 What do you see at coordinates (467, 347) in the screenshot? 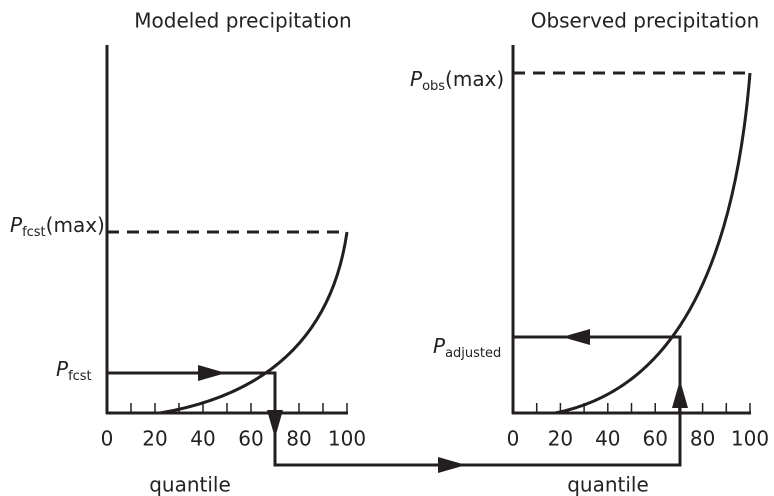
I see `value-label: Padjusted` at bounding box center [467, 347].